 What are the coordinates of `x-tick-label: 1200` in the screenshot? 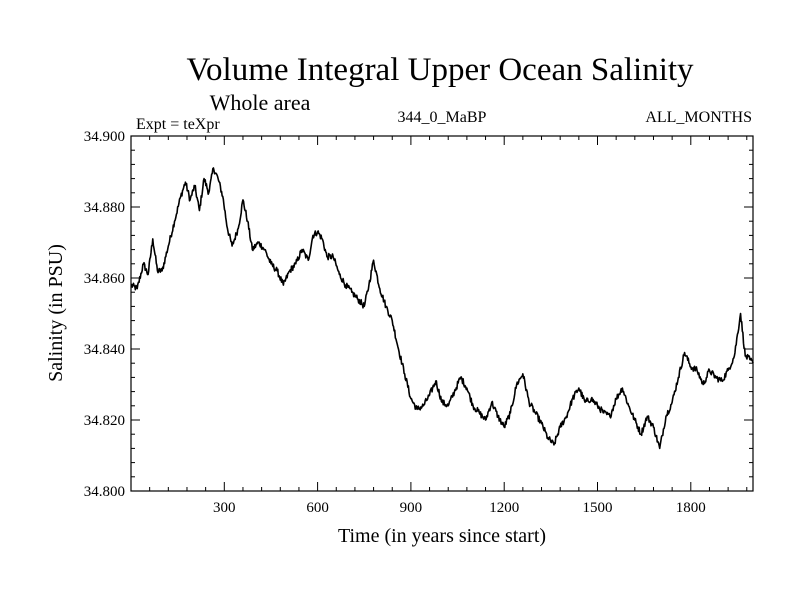 It's located at (504, 508).